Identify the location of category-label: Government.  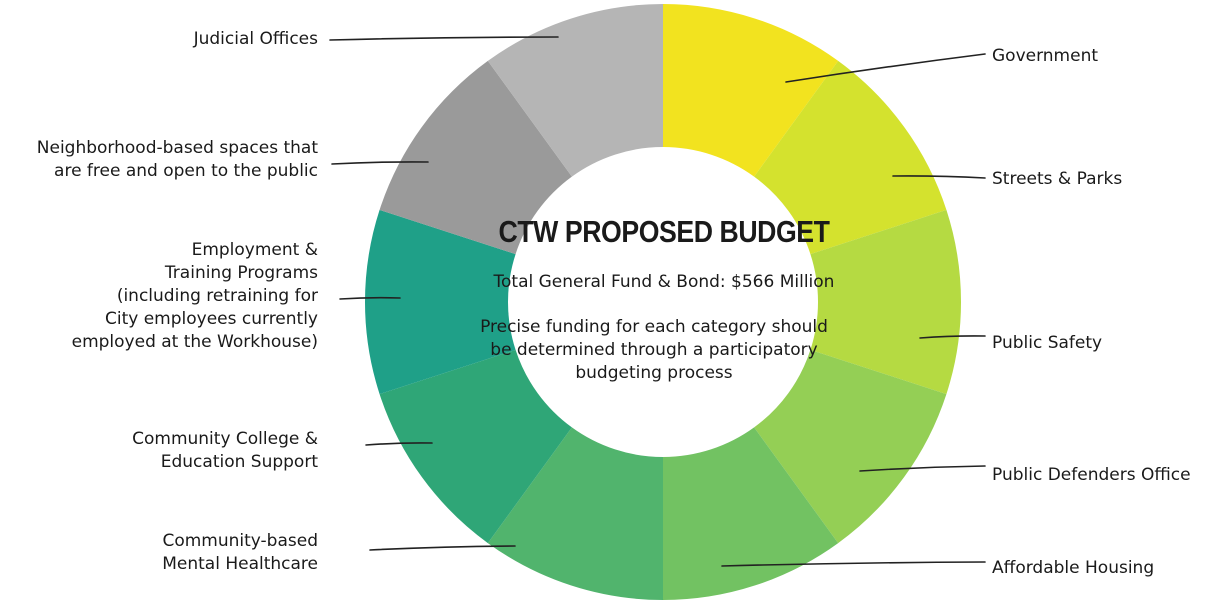
(1045, 56).